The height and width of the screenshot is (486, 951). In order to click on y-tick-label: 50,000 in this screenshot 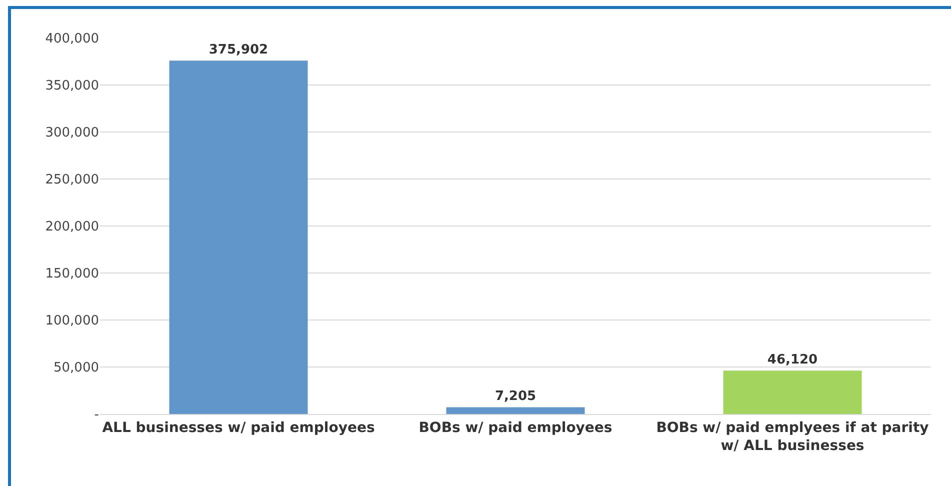, I will do `click(76, 368)`.